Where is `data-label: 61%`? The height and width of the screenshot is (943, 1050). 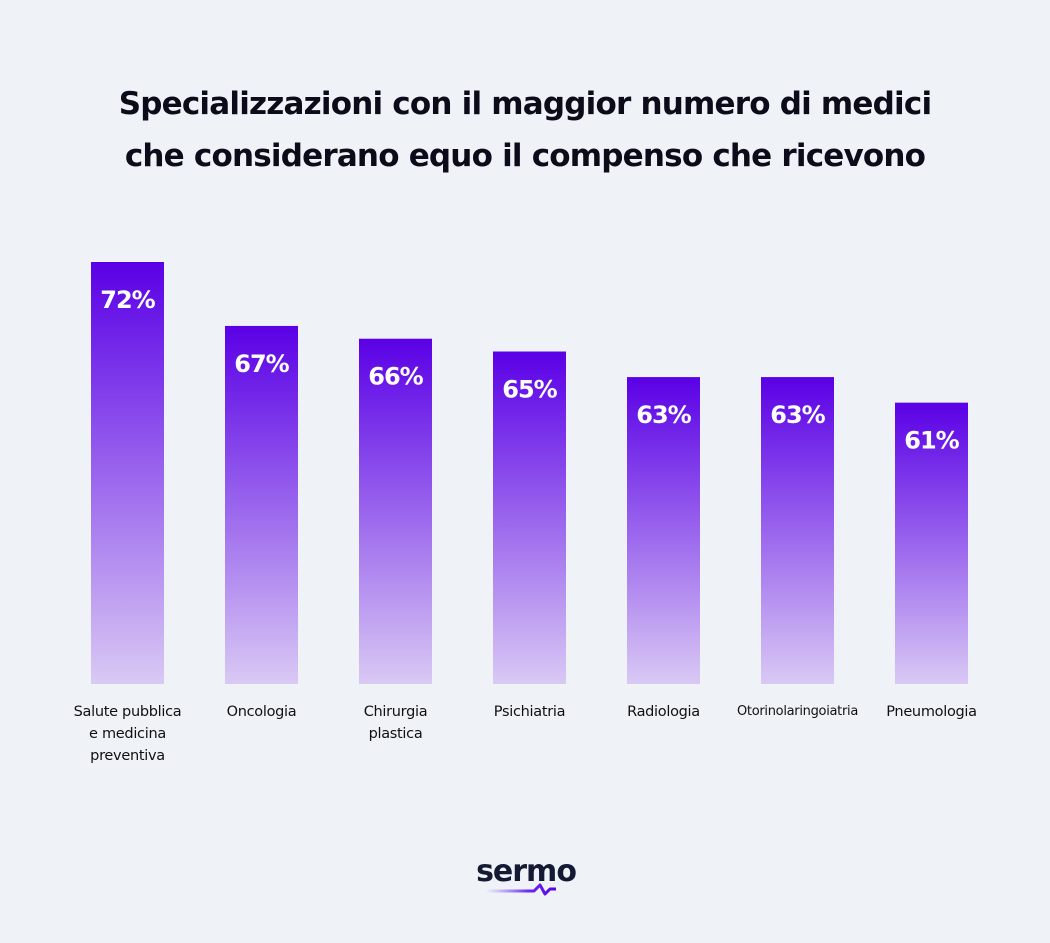 data-label: 61% is located at coordinates (931, 441).